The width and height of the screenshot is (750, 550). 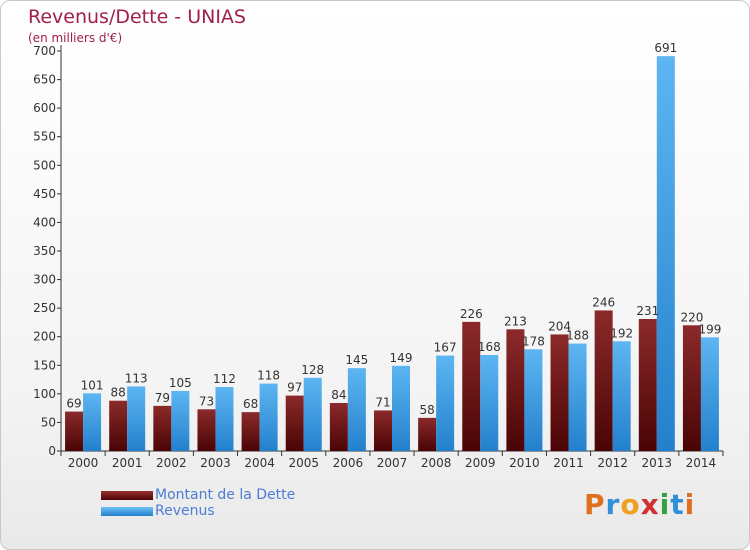 I want to click on chart-title: Revenus/Dette - UNIAS, so click(x=137, y=17).